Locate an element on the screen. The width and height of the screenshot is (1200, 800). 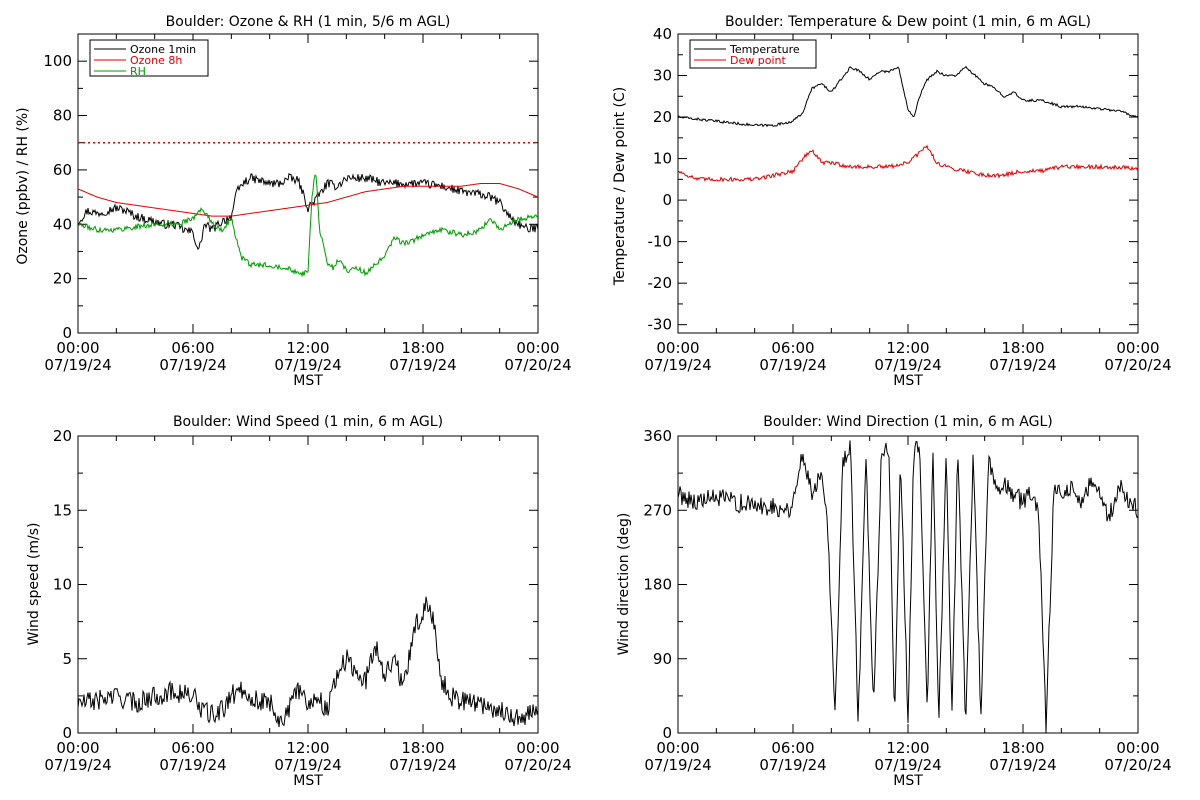
y-axis-label: Temperature / Dew point (C) is located at coordinates (620, 186).